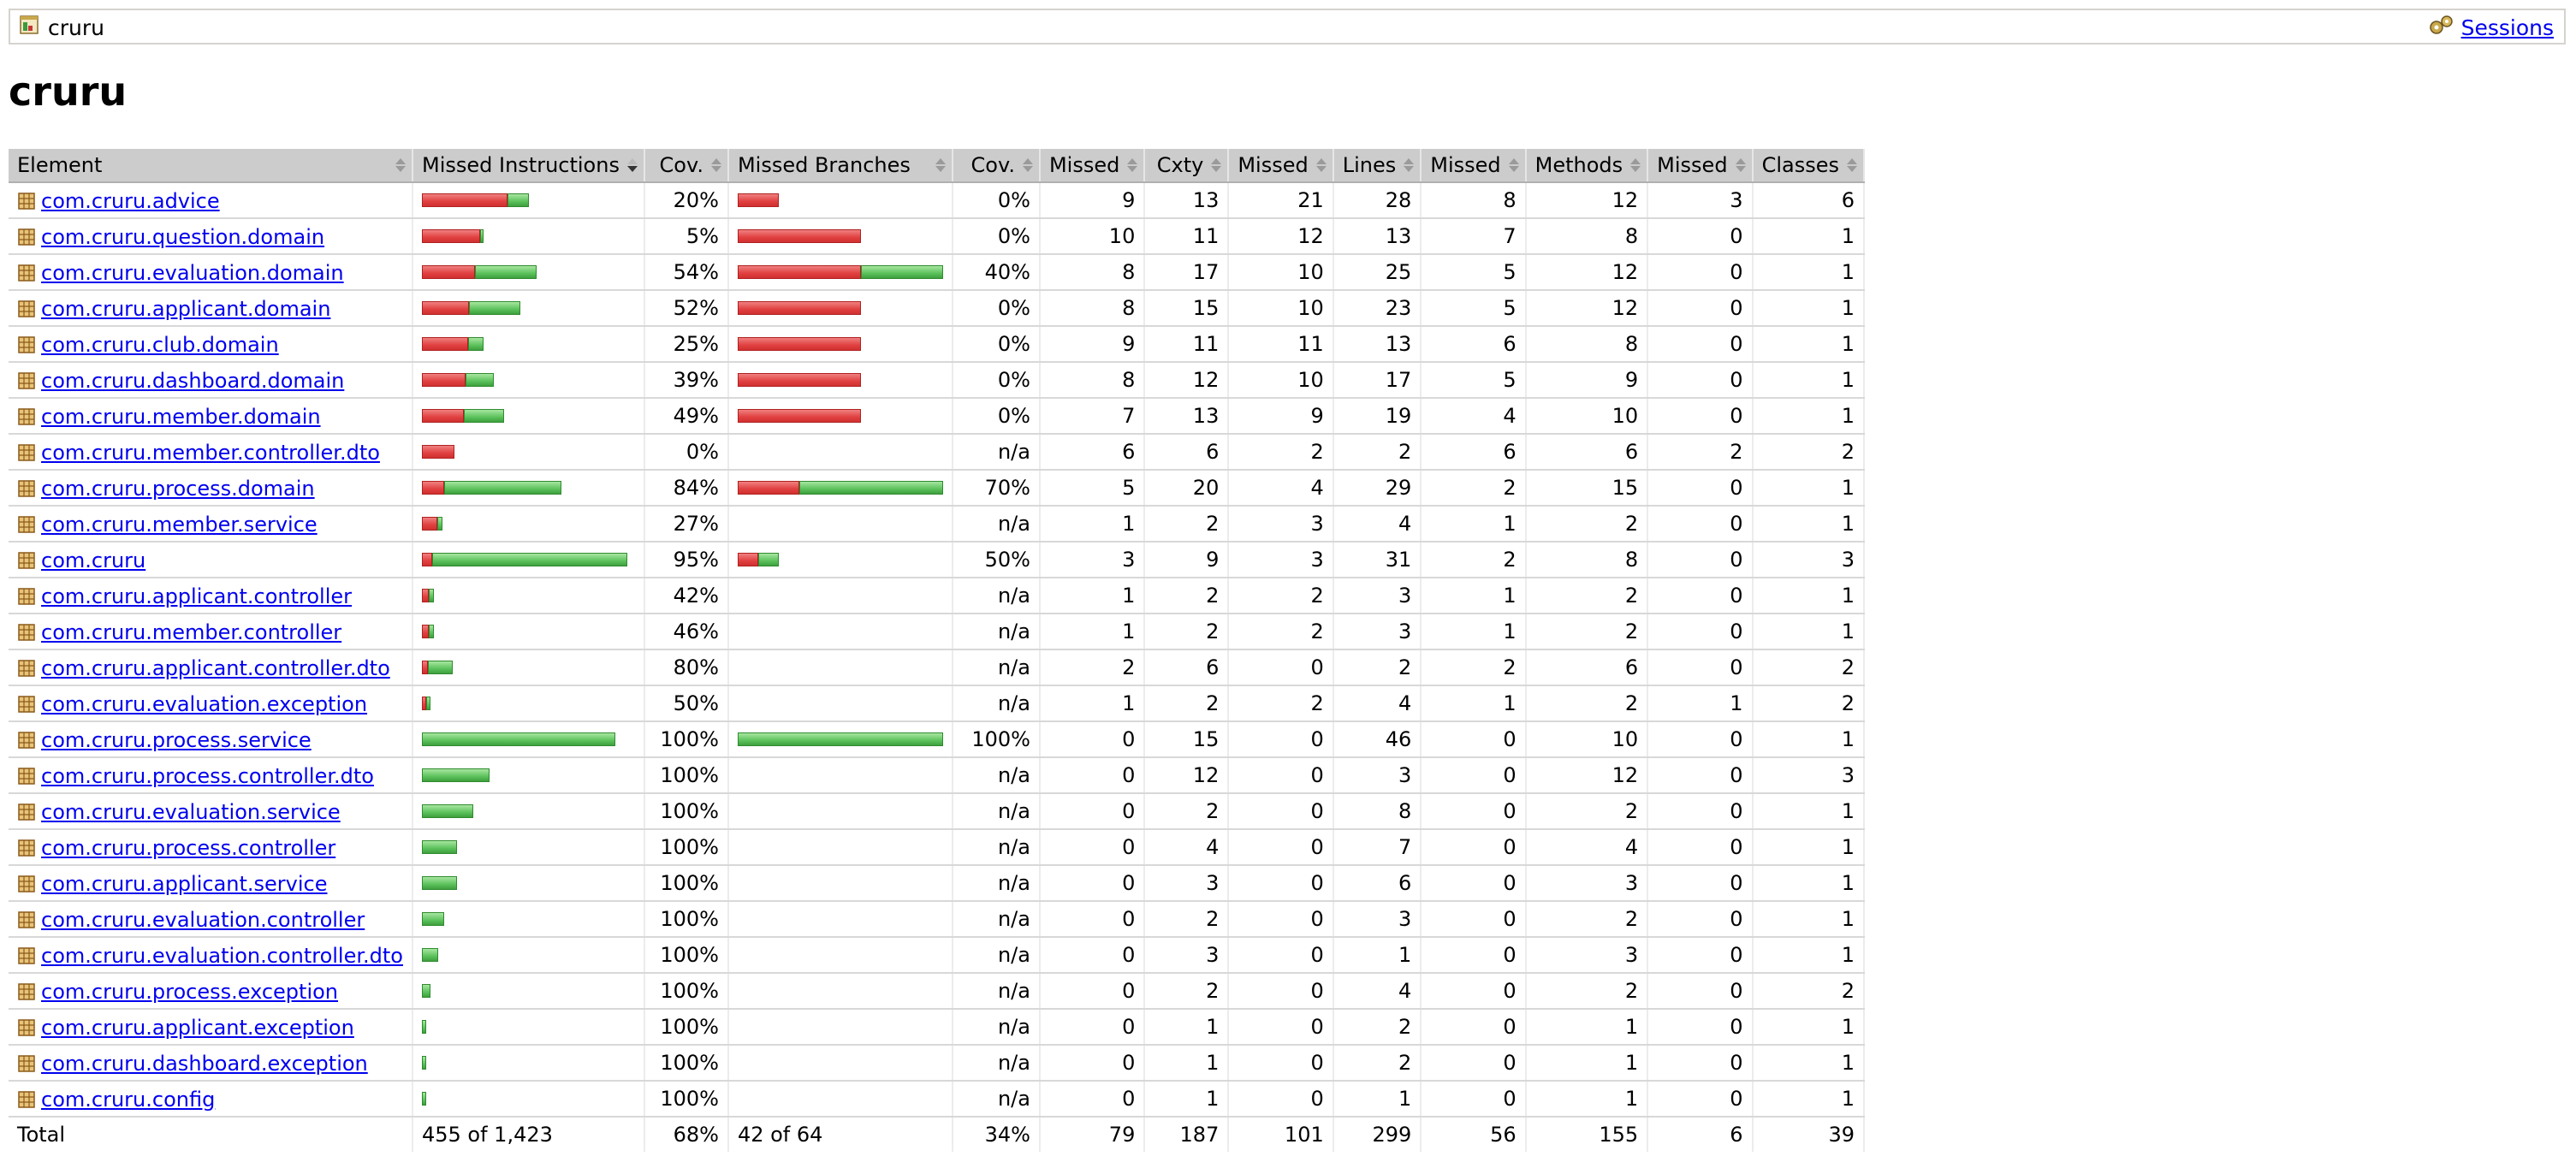  What do you see at coordinates (686, 166) in the screenshot?
I see `header-instructions-coverage: Cov.` at bounding box center [686, 166].